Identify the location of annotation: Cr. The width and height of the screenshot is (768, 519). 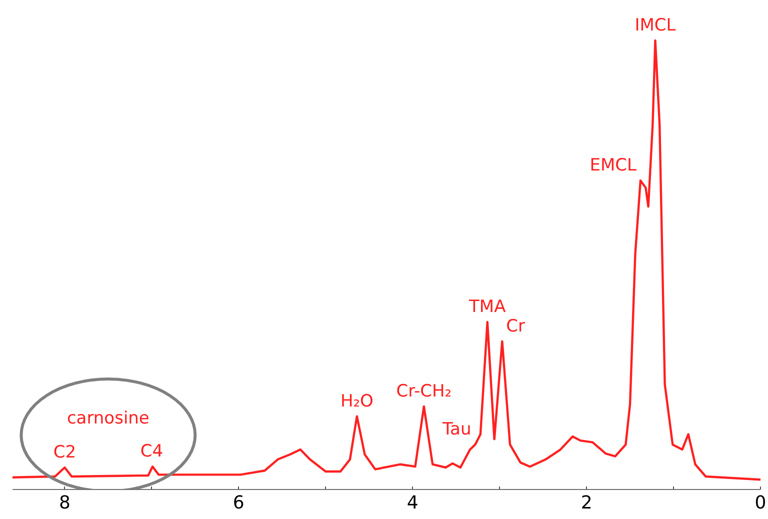
(516, 326).